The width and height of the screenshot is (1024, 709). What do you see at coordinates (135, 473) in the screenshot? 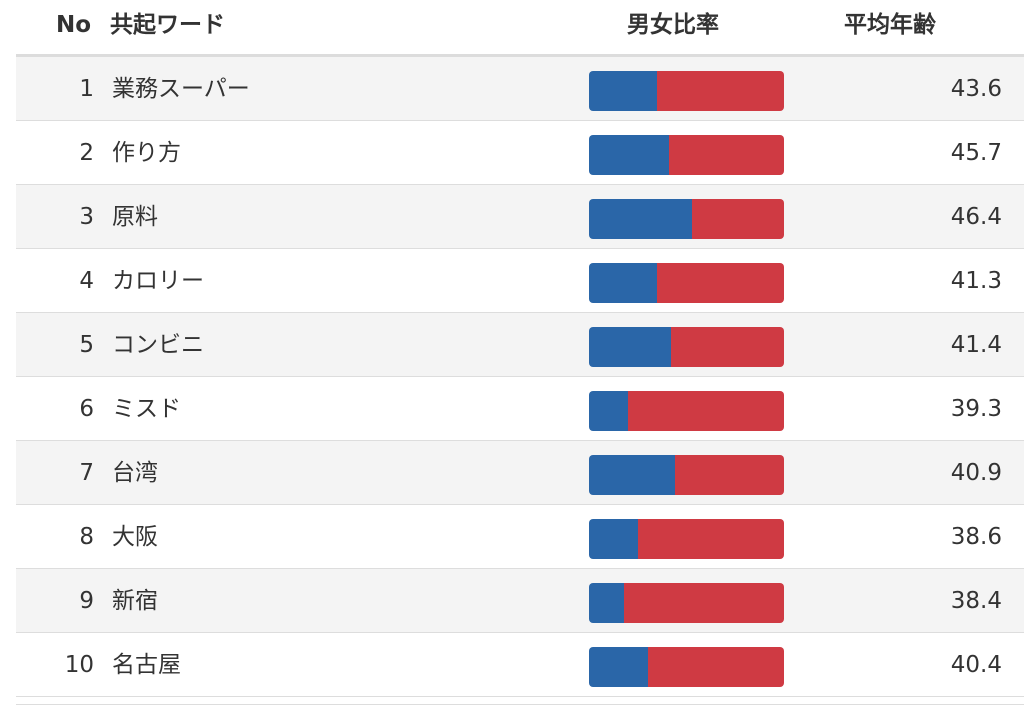
I see `row-word: 台湾` at bounding box center [135, 473].